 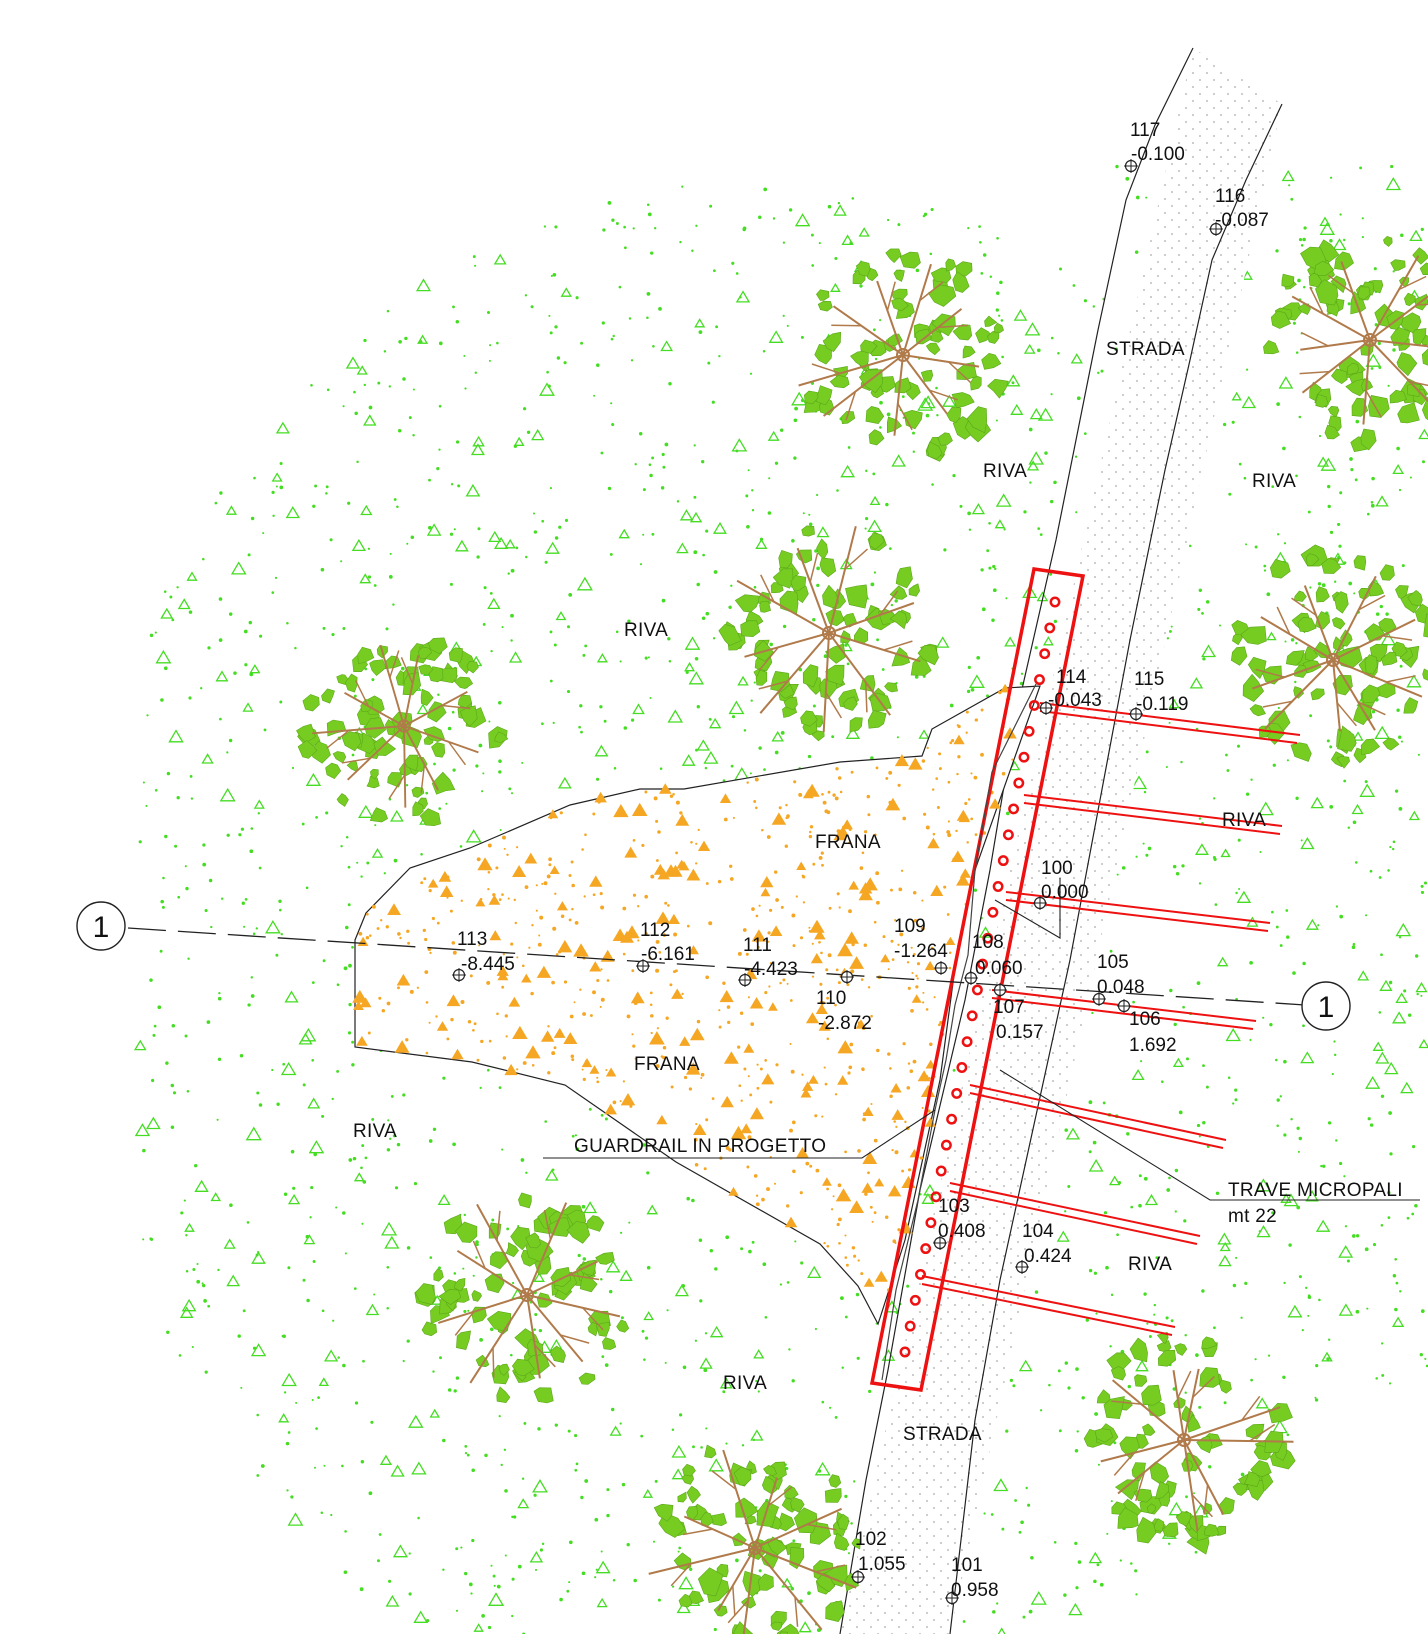 What do you see at coordinates (1075, 700) in the screenshot?
I see `survey-elev-114: -0.043` at bounding box center [1075, 700].